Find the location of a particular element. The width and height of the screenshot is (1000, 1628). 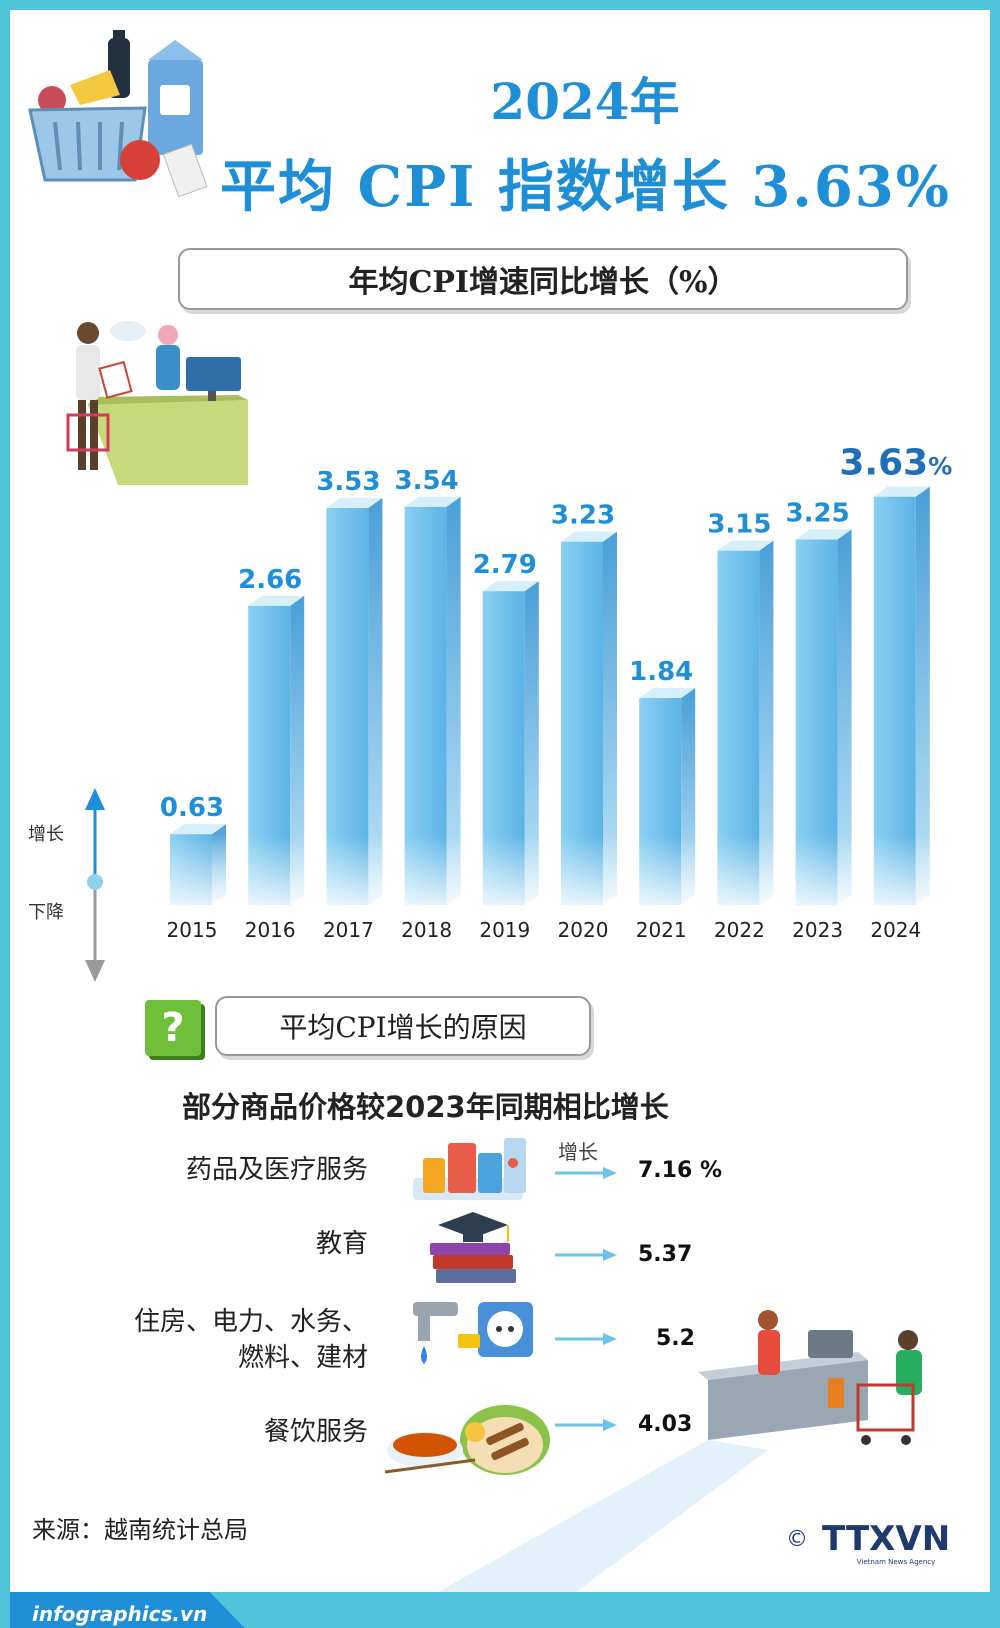

agency-logo-text: TTXVN is located at coordinates (886, 1539).